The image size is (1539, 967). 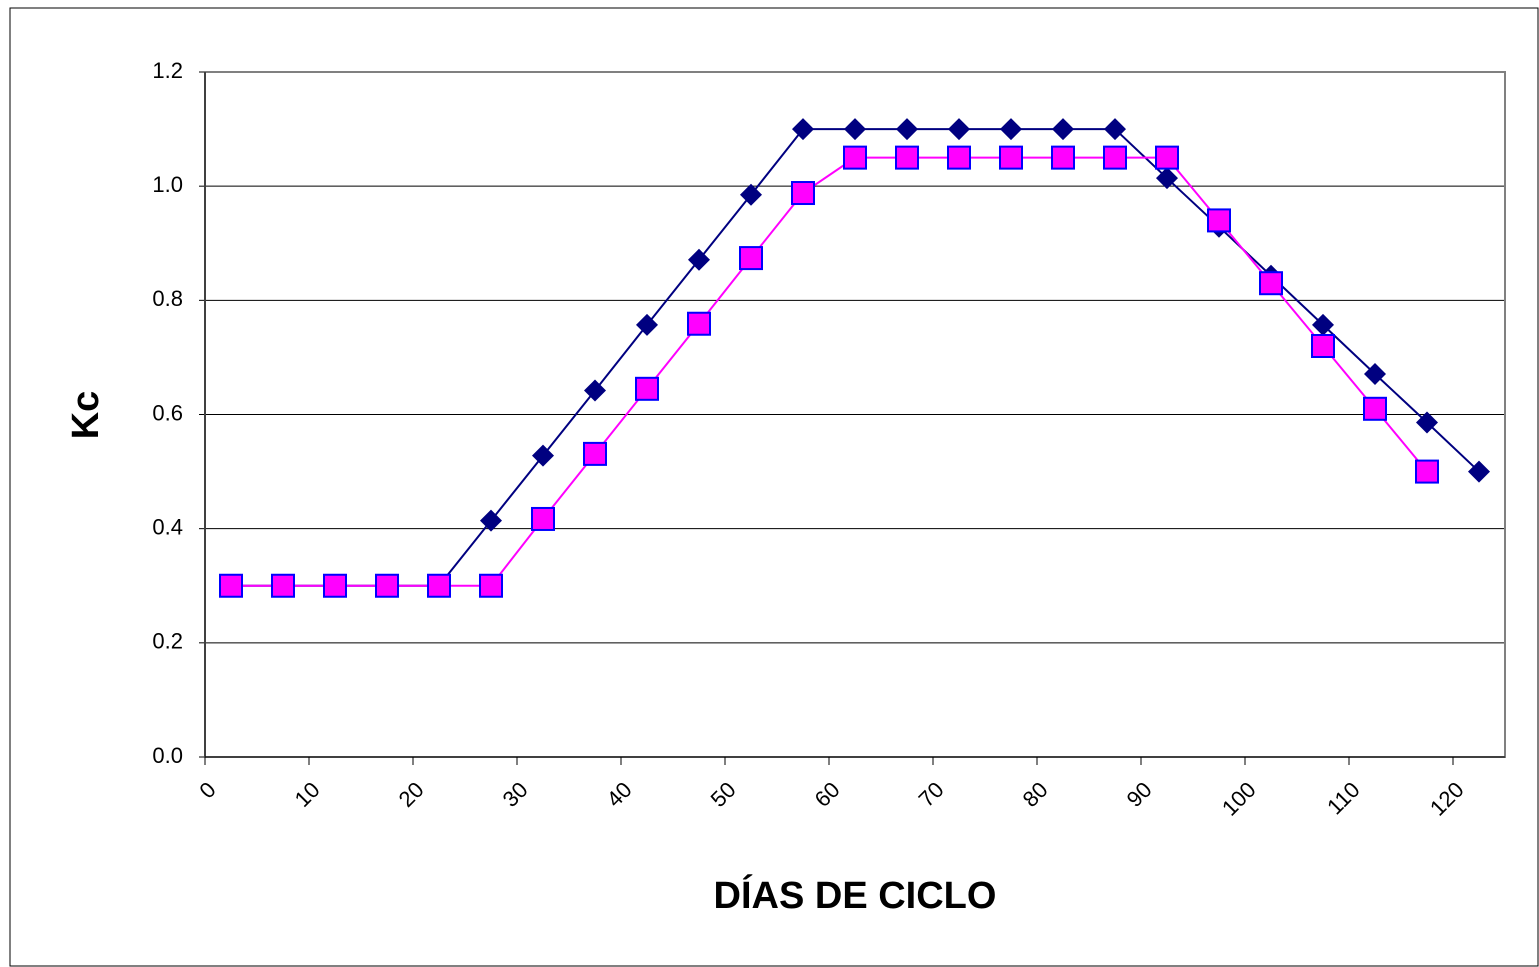 What do you see at coordinates (167, 412) in the screenshot?
I see `y-tick-label: 0.6` at bounding box center [167, 412].